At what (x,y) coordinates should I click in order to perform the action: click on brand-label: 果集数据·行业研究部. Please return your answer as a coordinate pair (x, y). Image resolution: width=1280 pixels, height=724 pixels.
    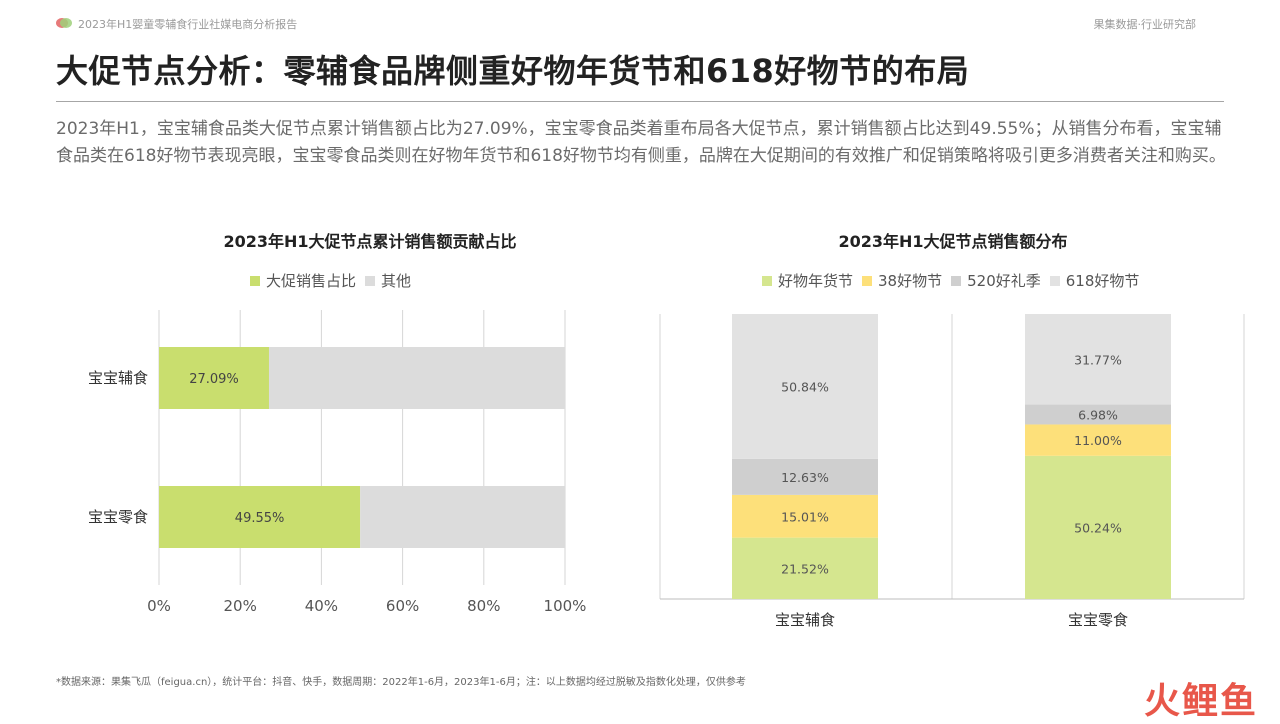
    Looking at the image, I should click on (1145, 24).